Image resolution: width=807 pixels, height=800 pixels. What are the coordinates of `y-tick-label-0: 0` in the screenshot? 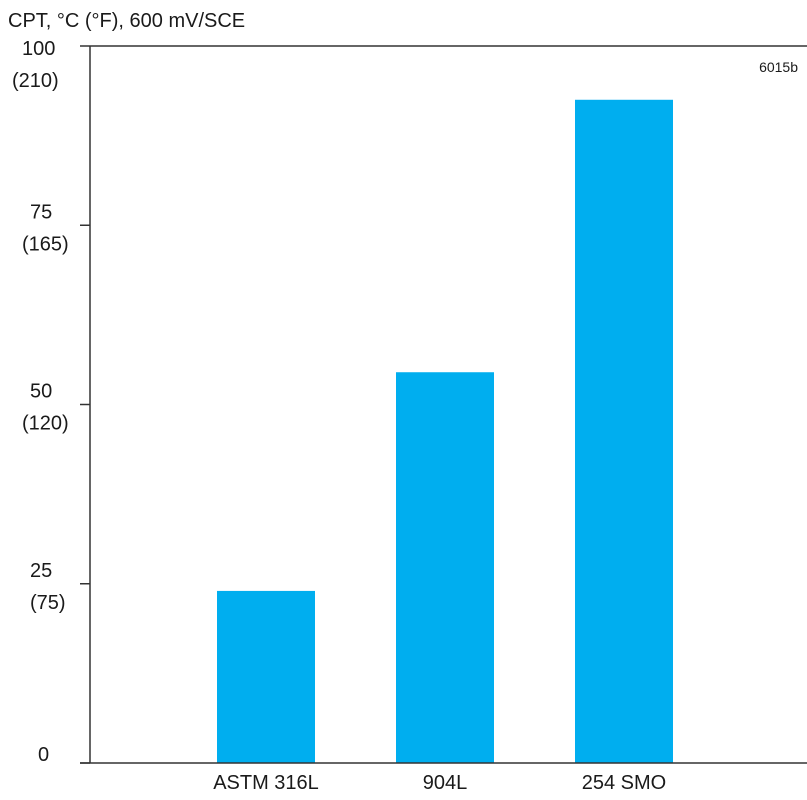 It's located at (43, 755).